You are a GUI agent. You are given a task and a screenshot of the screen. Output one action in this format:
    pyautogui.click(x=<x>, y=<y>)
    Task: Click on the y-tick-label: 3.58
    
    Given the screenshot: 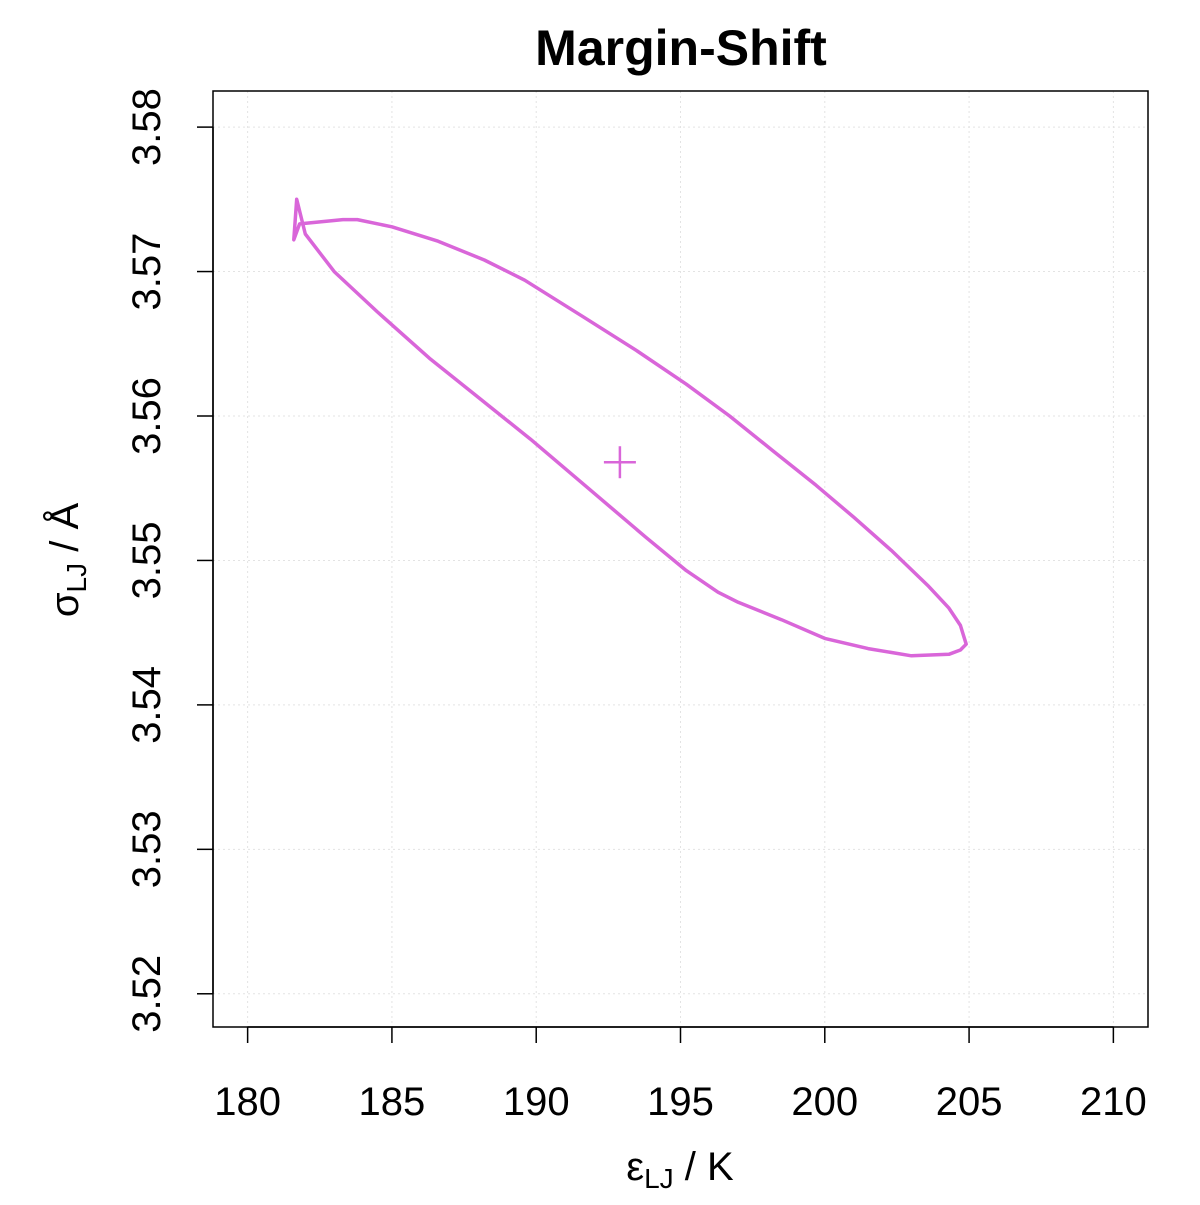 What is the action you would take?
    pyautogui.click(x=147, y=127)
    